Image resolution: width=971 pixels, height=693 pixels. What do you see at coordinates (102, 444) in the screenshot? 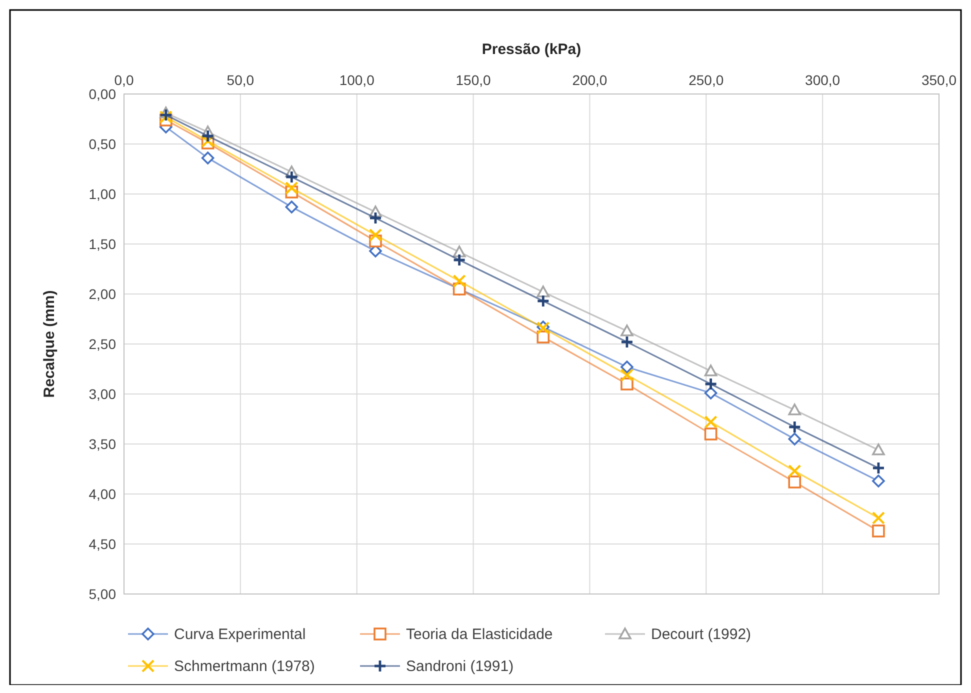
I see `y-tick-label: 3,50` at bounding box center [102, 444].